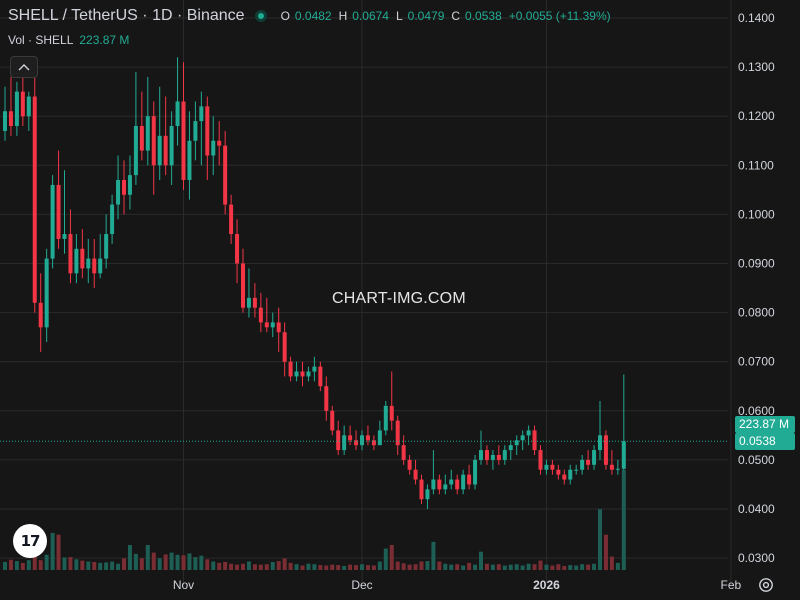 The image size is (800, 600). What do you see at coordinates (41, 40) in the screenshot?
I see `volume-label: Vol · SHELL` at bounding box center [41, 40].